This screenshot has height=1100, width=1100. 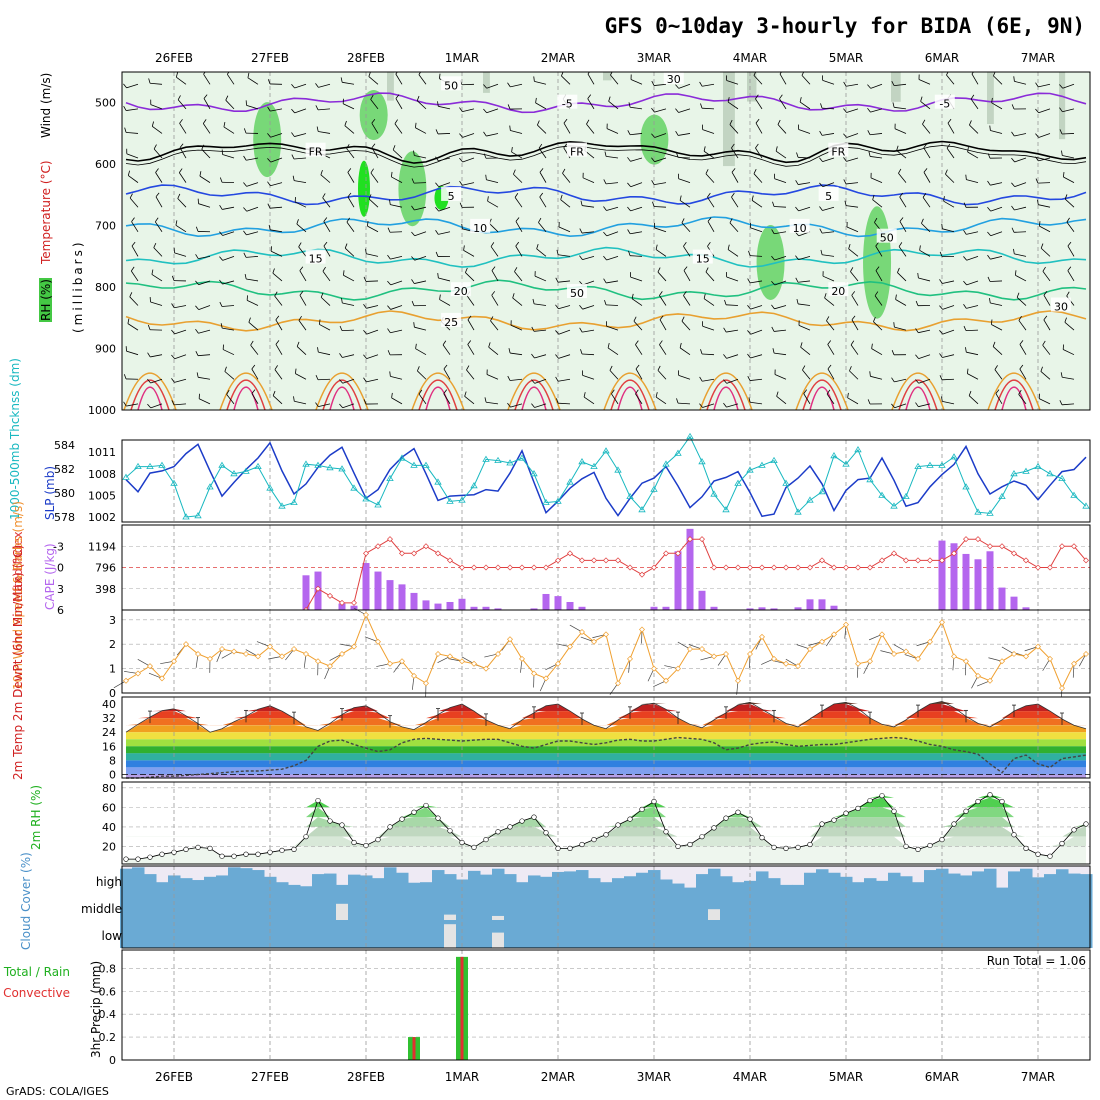 What do you see at coordinates (838, 152) in the screenshot?
I see `contour-label: FR` at bounding box center [838, 152].